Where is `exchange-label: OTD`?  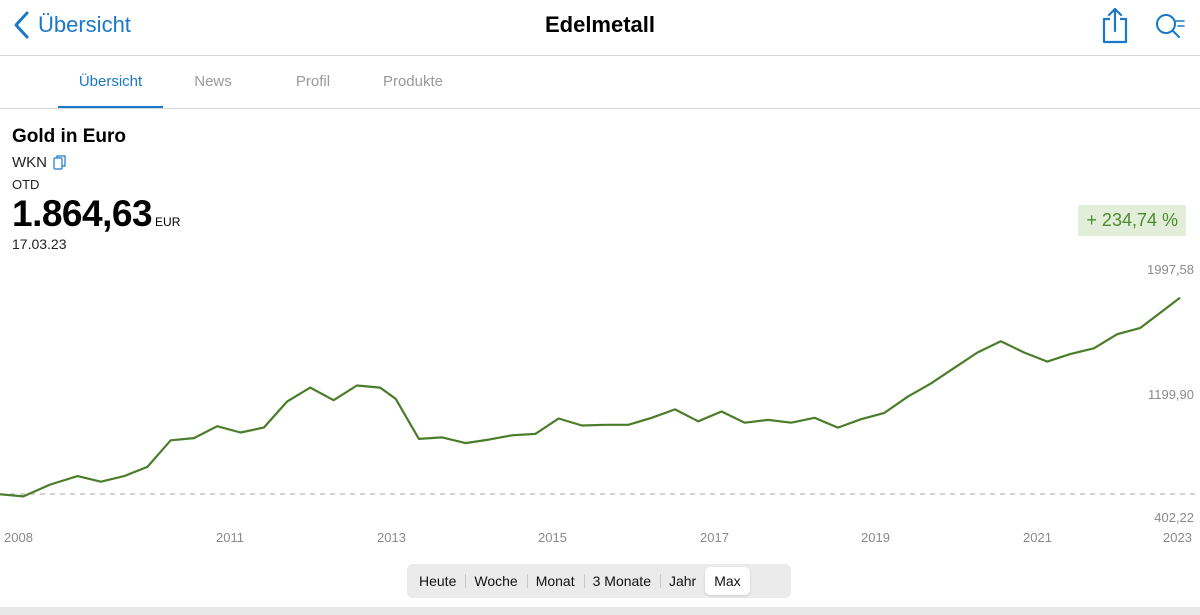 exchange-label: OTD is located at coordinates (26, 184).